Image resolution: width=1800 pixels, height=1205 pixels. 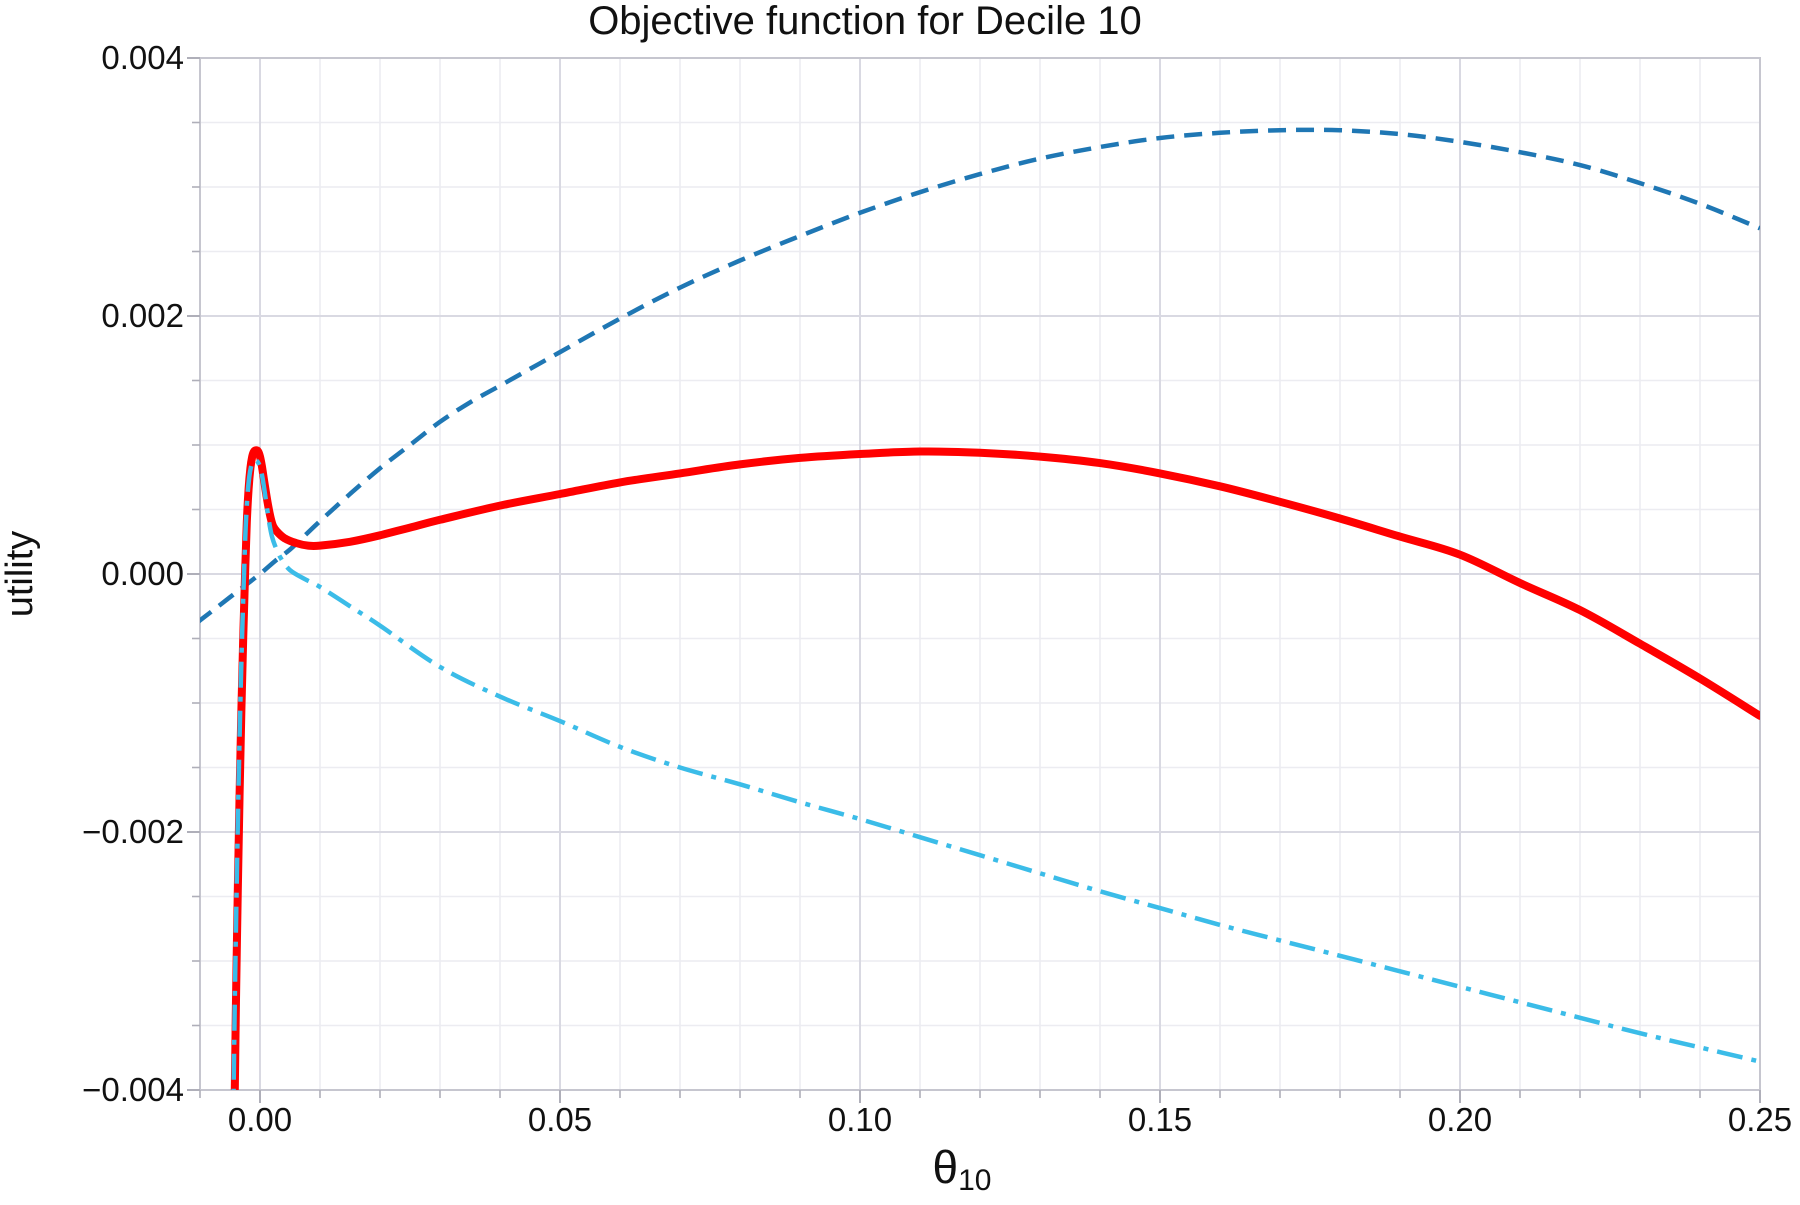 I want to click on y-tick-label: 0.002, so click(x=142, y=315).